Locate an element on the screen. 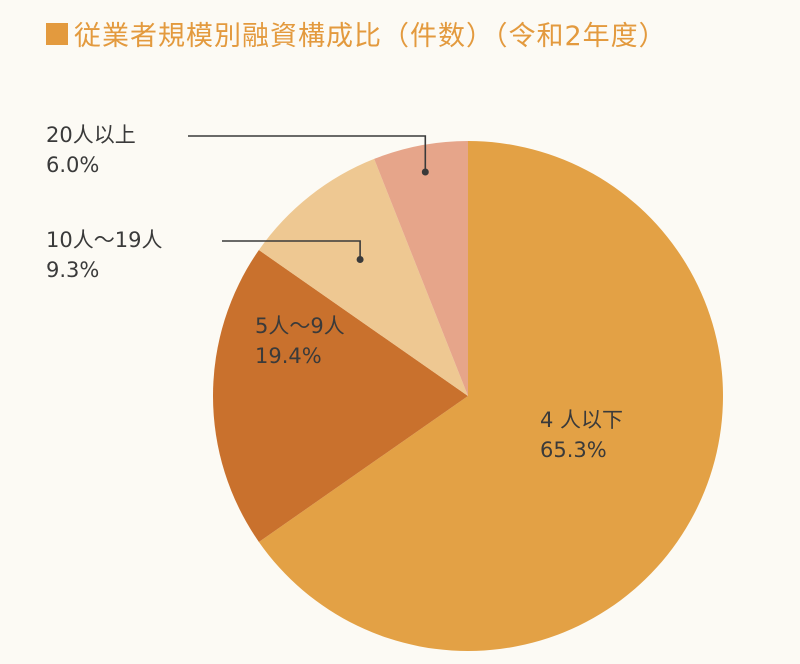 The image size is (800, 664). slice-value-label: 6.0% is located at coordinates (72, 165).